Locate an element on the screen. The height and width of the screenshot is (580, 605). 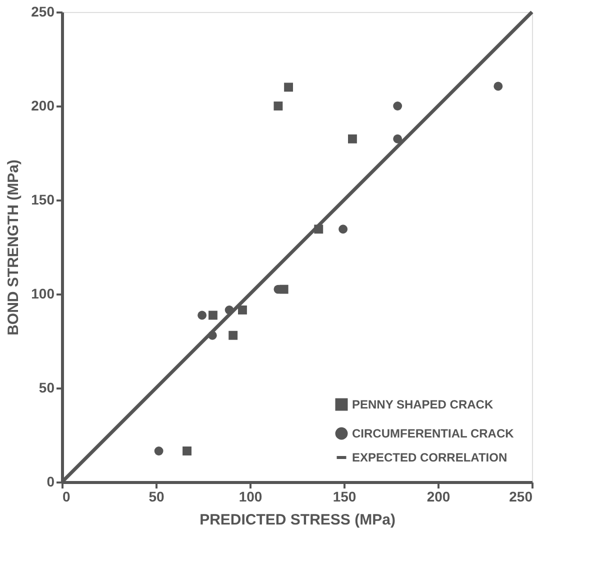
y-axis-title: BOND STRENGTH (MPa) is located at coordinates (13, 248).